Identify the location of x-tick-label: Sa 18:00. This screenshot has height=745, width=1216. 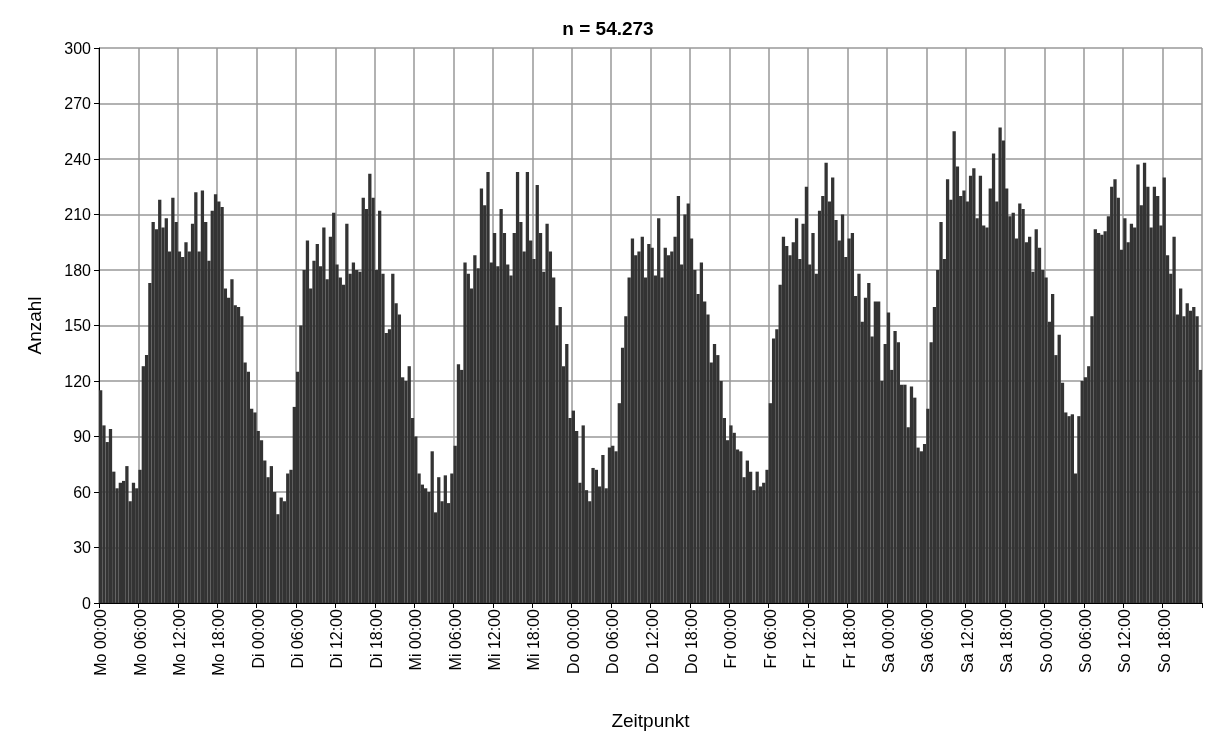
(1007, 641).